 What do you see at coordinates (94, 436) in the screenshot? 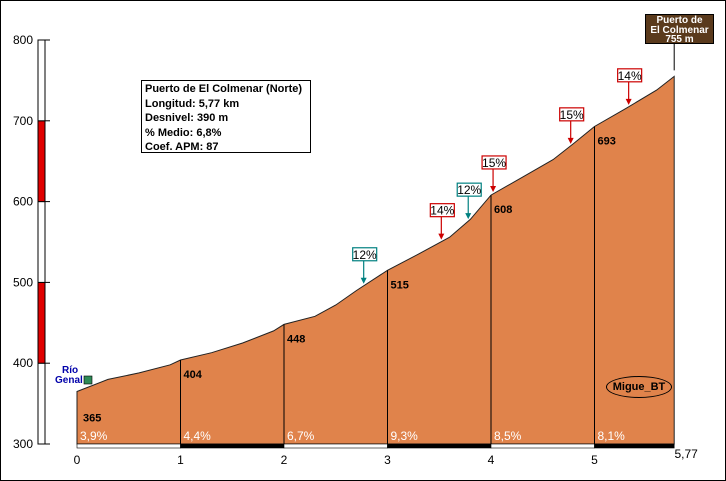
I see `segment-gradient-label: 3,9%` at bounding box center [94, 436].